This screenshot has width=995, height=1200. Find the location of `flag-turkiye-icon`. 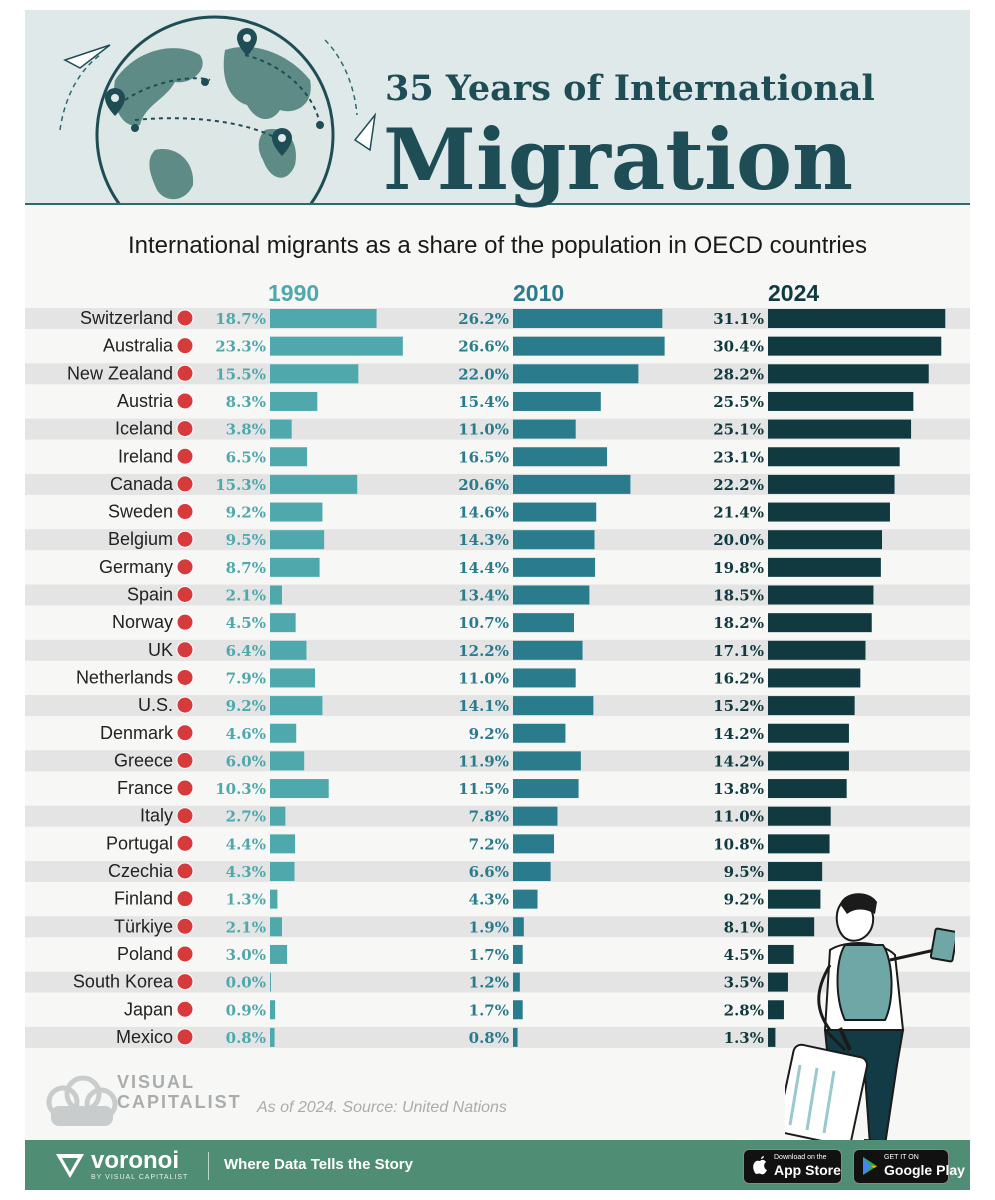

flag-turkiye-icon is located at coordinates (185, 926).